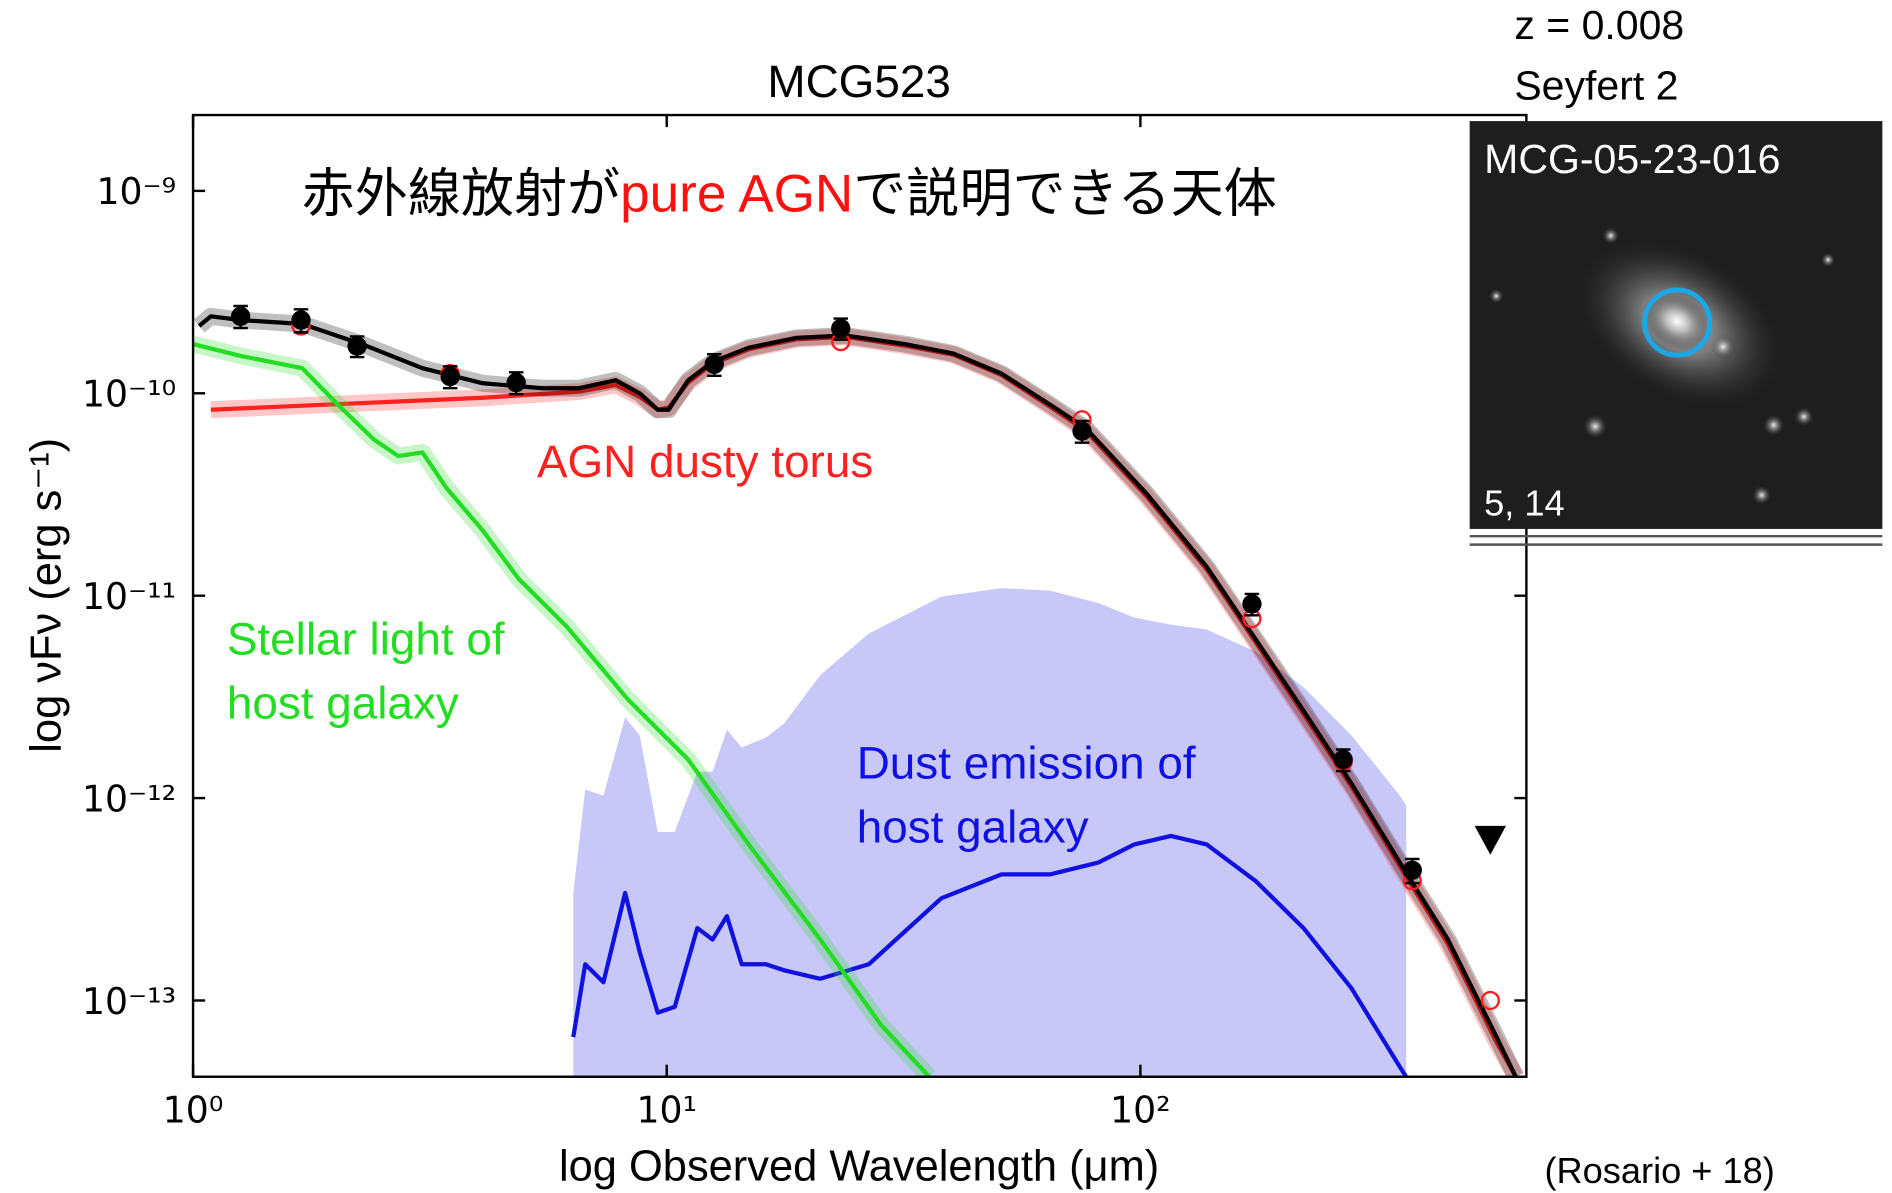  Describe the element at coordinates (137, 191) in the screenshot. I see `y-tick-label: 10⁻⁹` at that location.